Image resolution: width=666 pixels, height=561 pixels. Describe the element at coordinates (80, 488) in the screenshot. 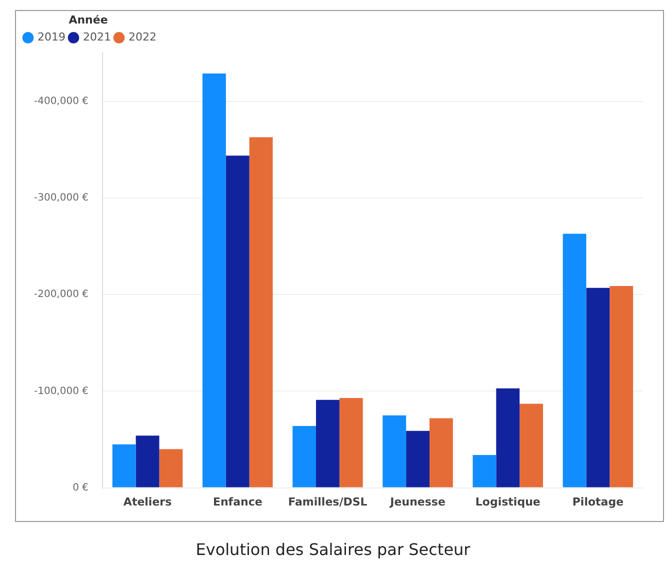

I see `y-tick-label: 0 €` at that location.